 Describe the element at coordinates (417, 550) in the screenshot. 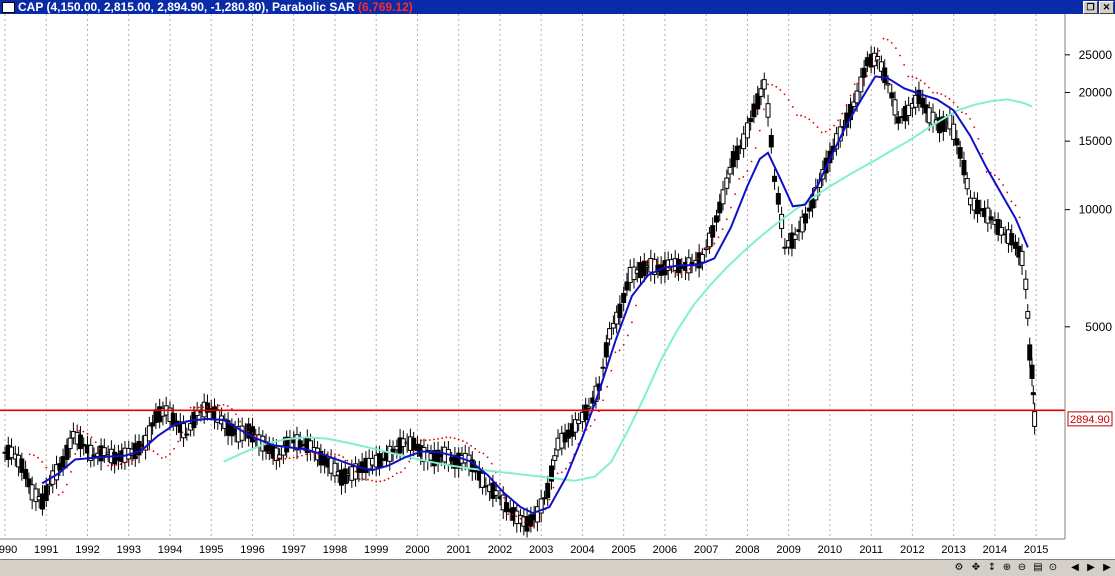

I see `x-tick-label: 2000` at that location.